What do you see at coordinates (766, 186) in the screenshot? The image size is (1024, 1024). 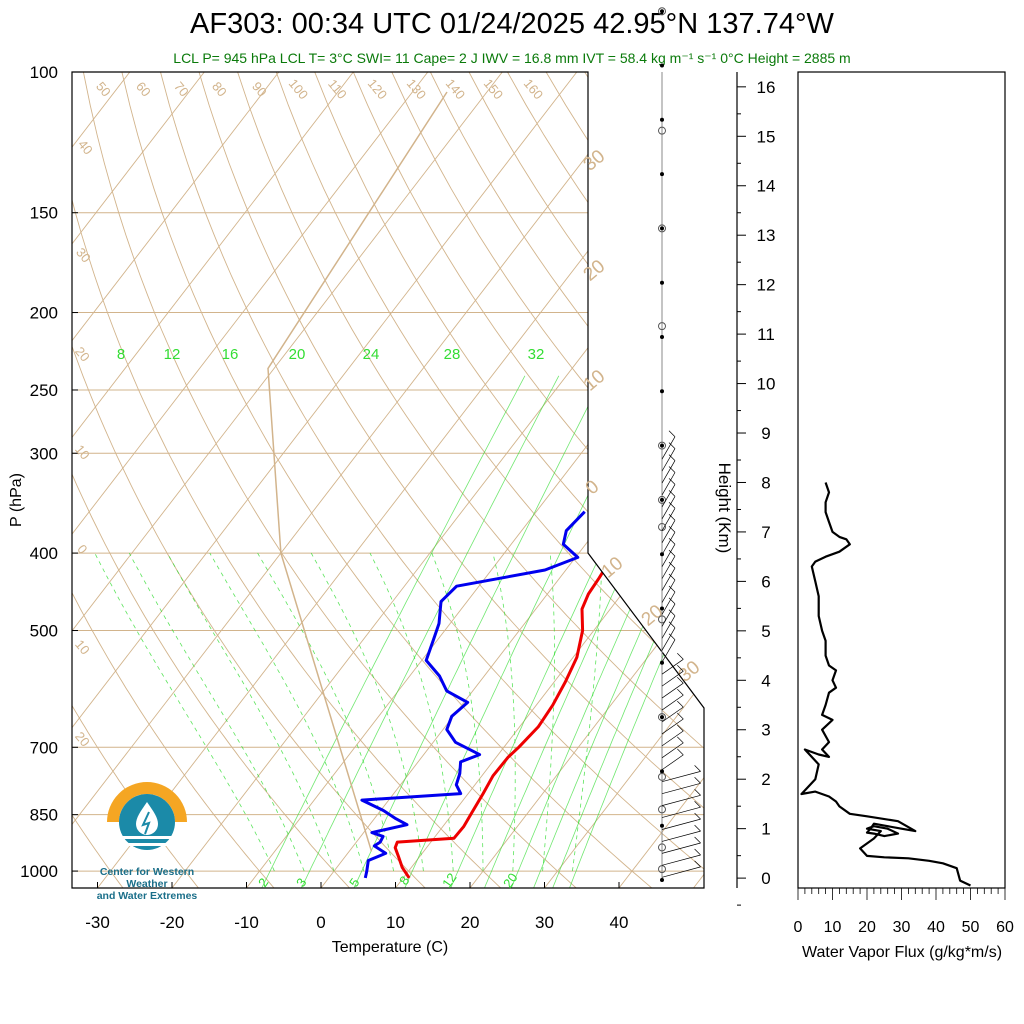 I see `height-tick-label: 14` at bounding box center [766, 186].